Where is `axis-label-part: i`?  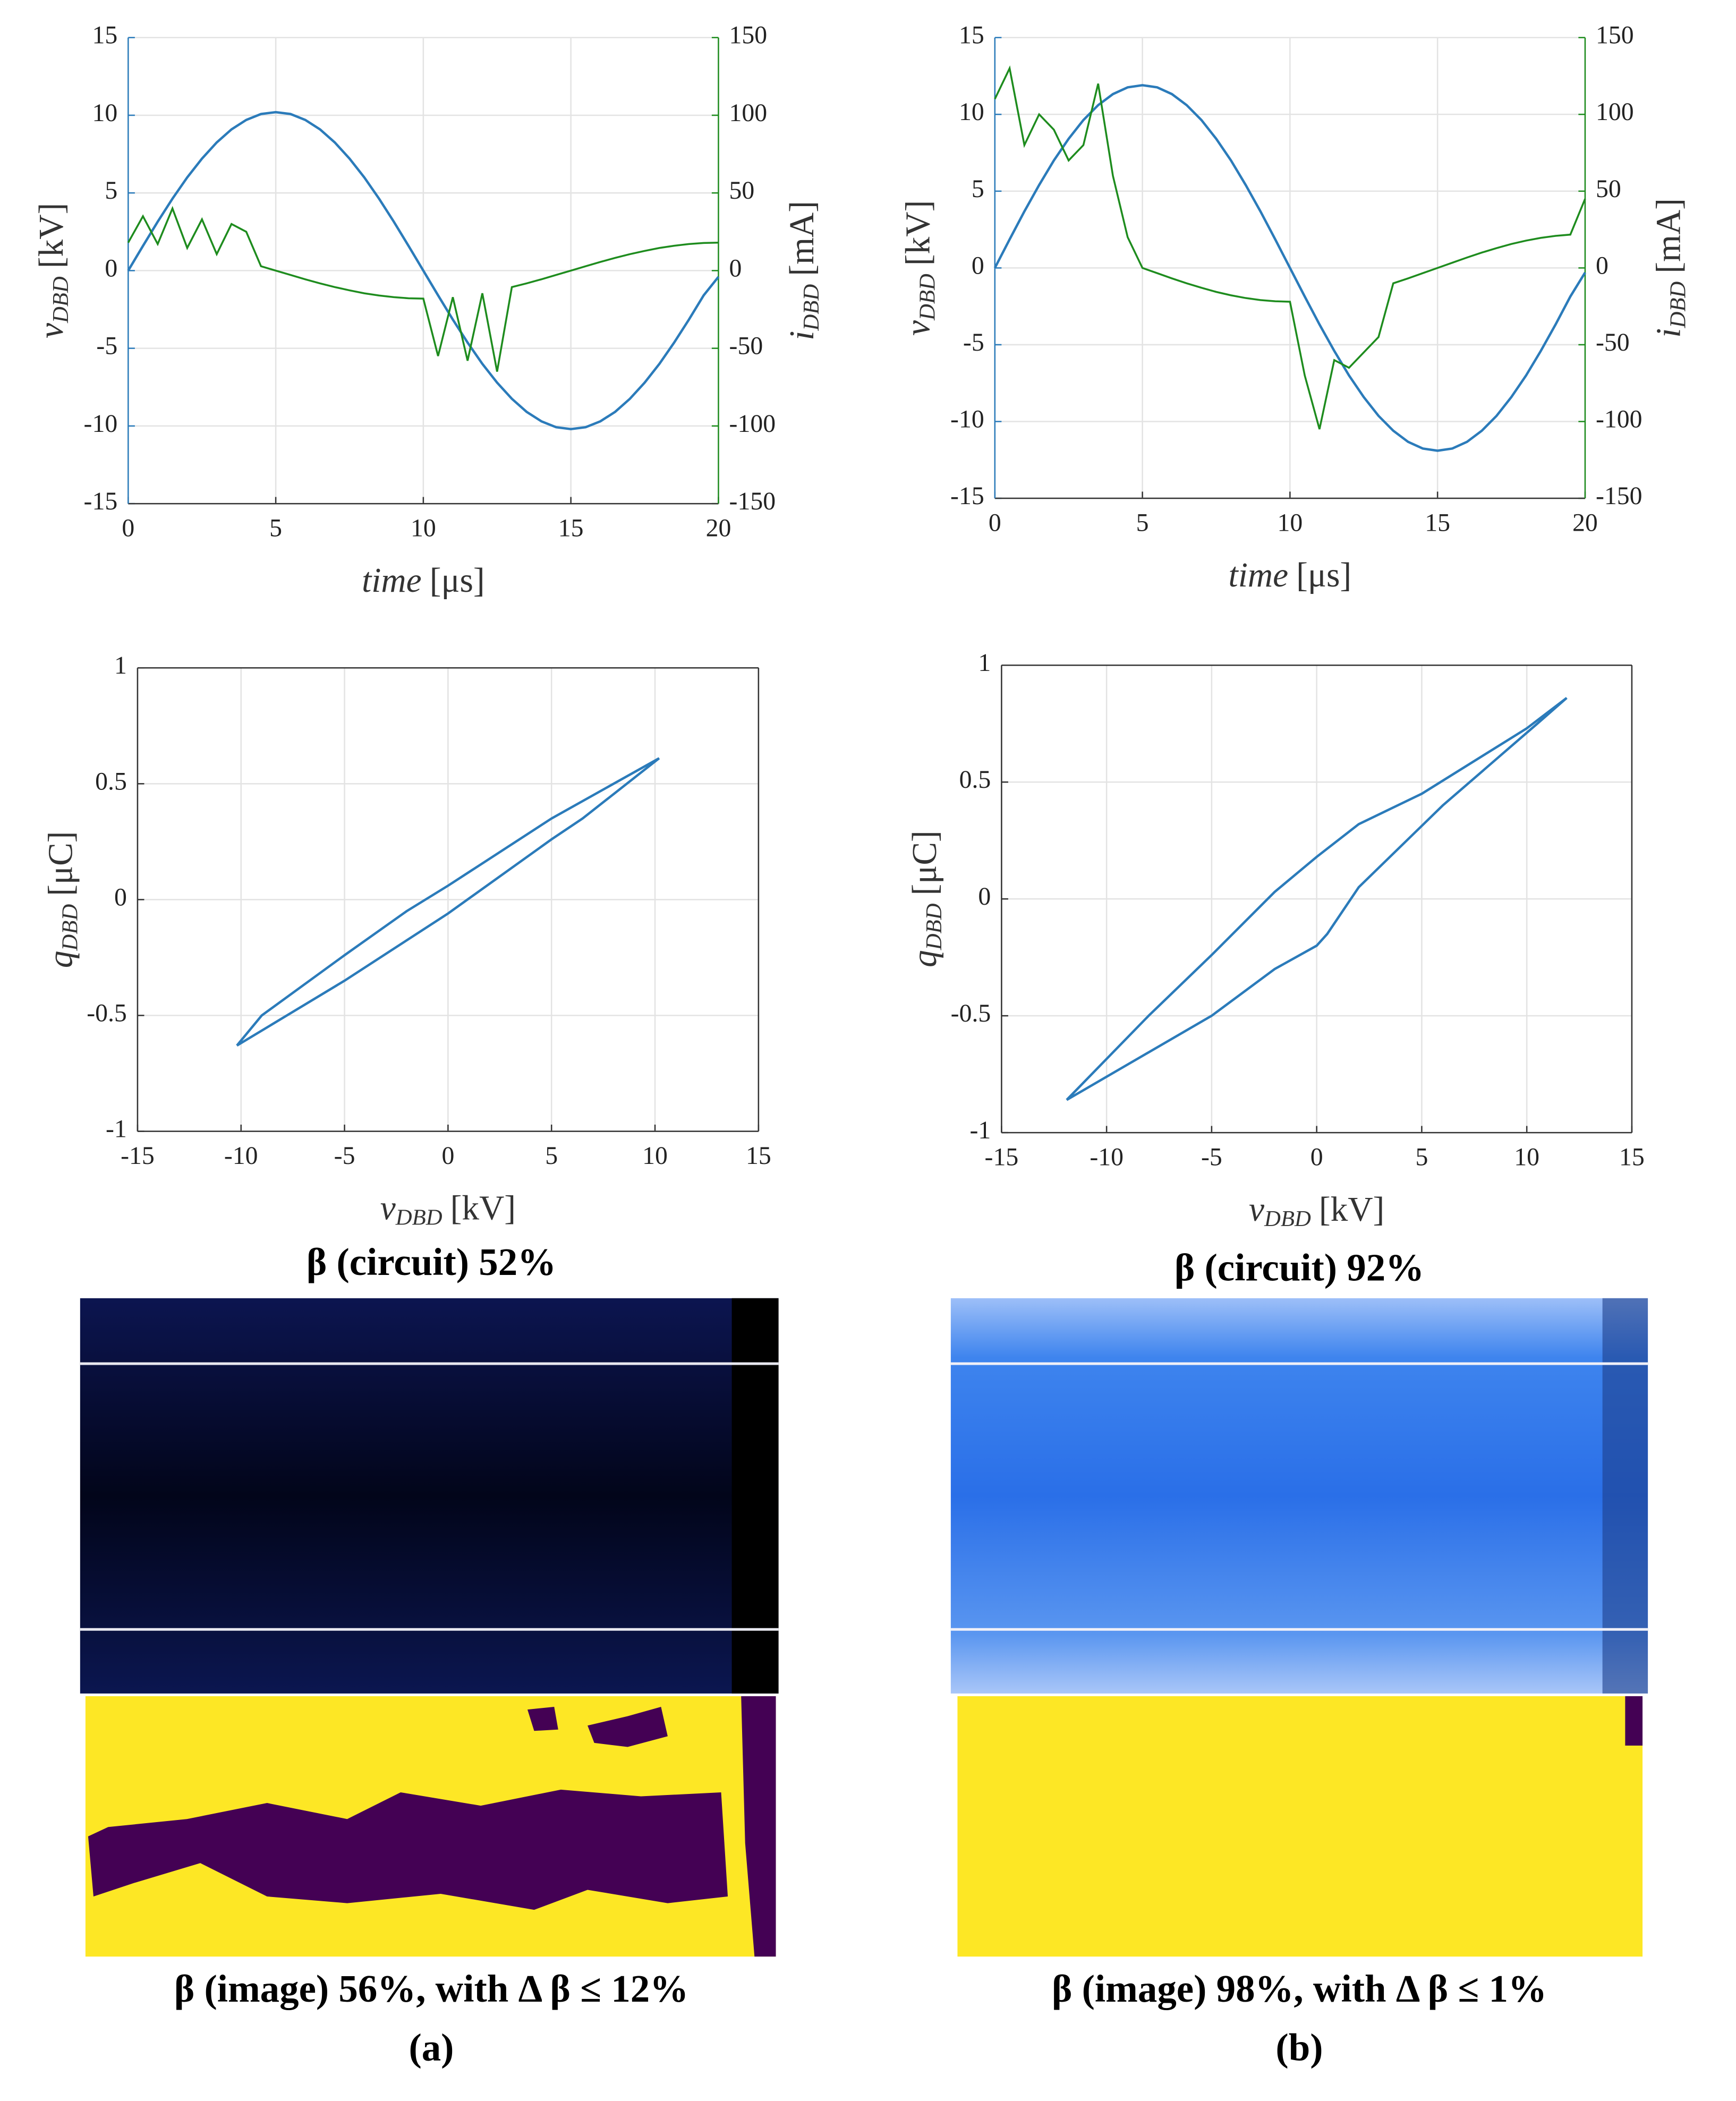
axis-label-part: i is located at coordinates (802, 336).